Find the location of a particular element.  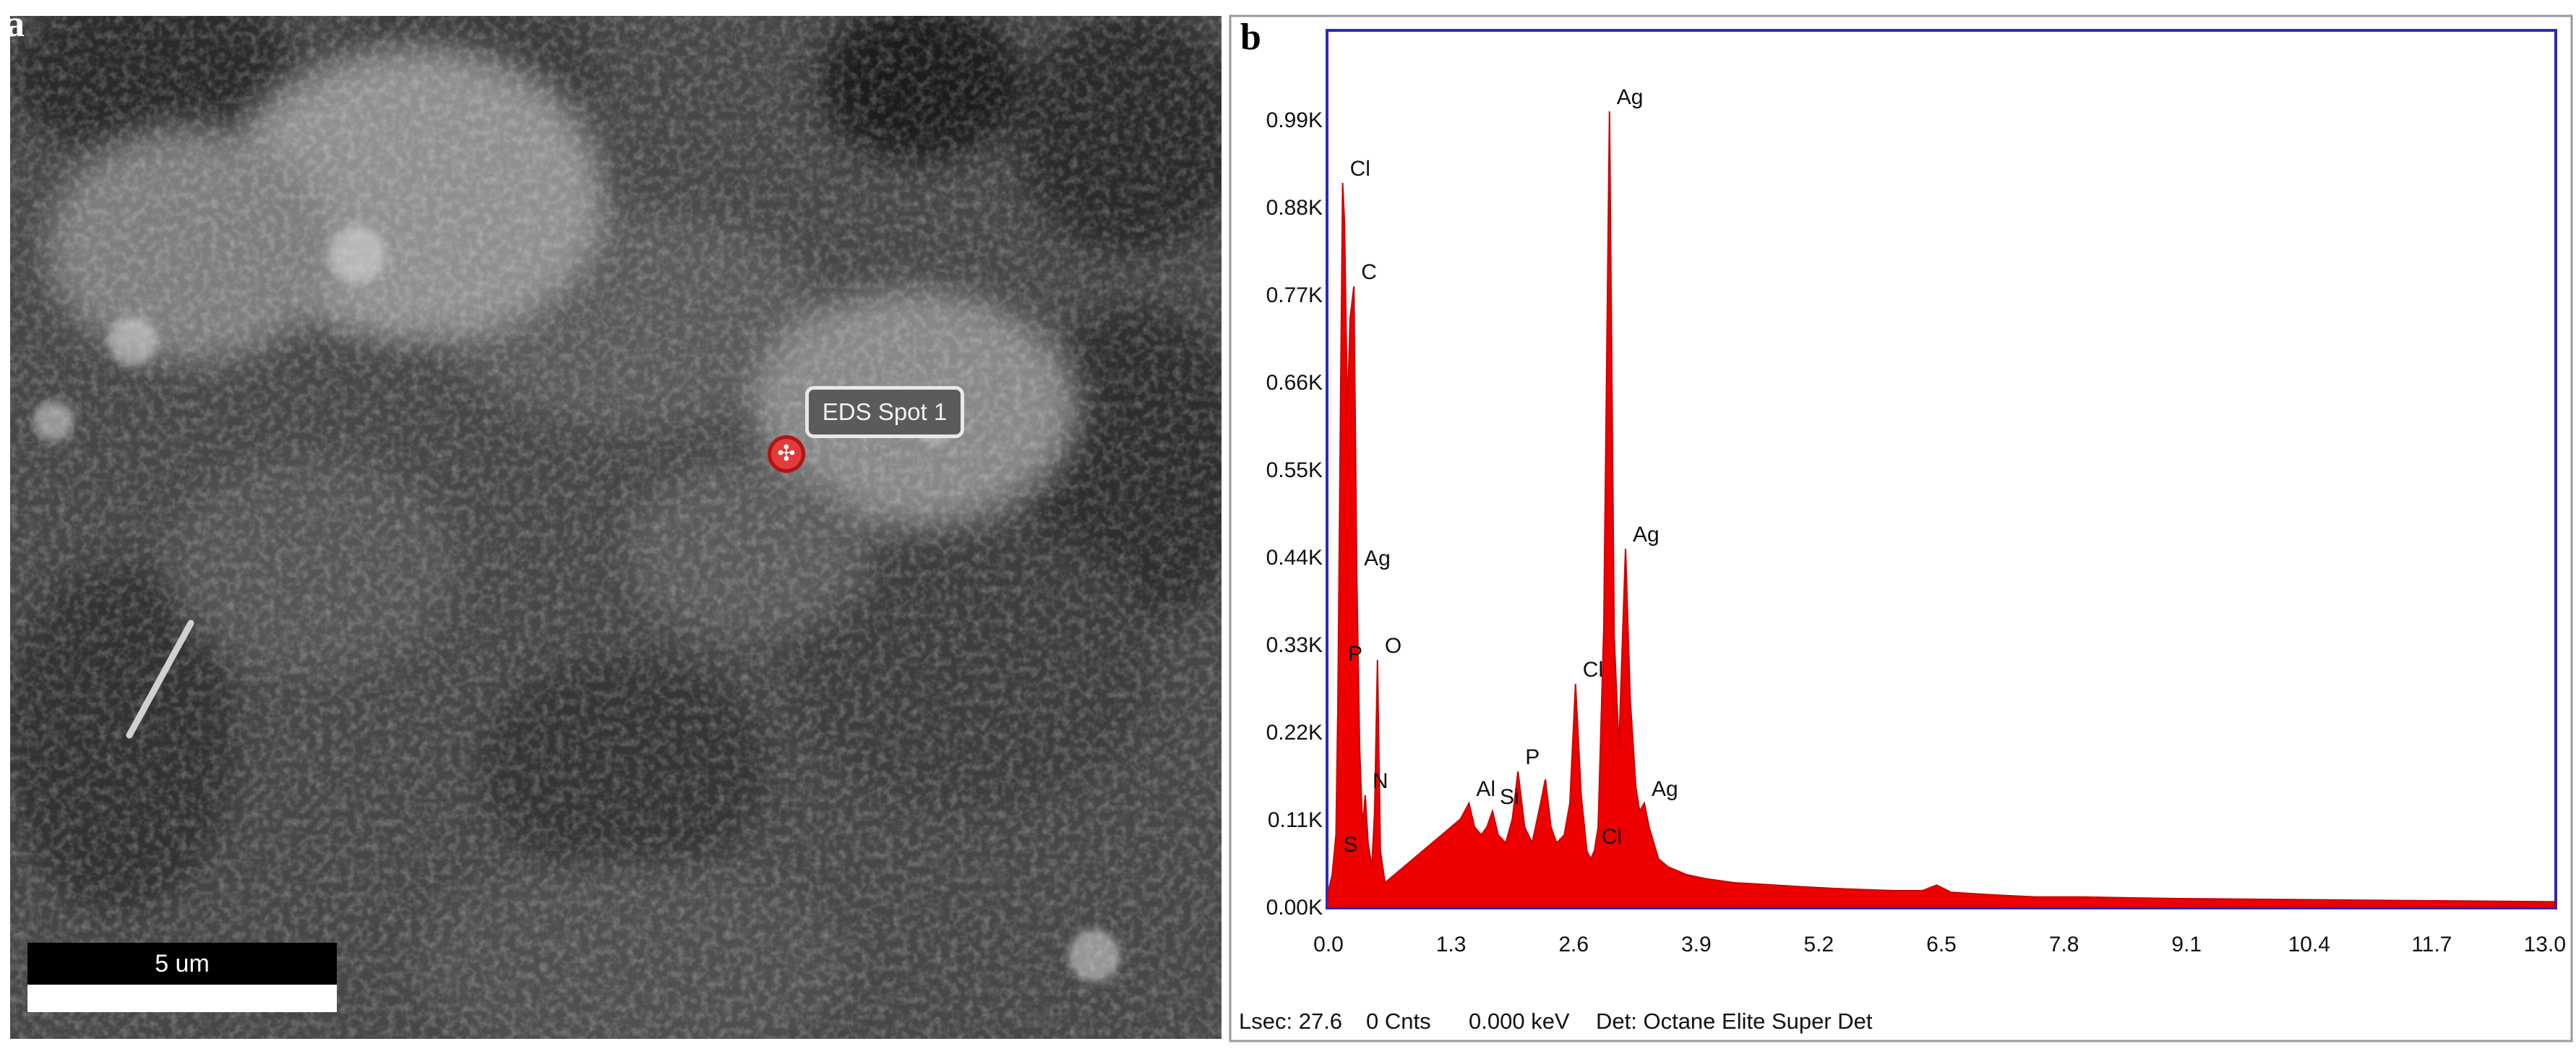

x-axis: 0.0 1.3 2.6 3.9 5.2 6.5 7.8 9.1 10.4 11.7 13.0 is located at coordinates (1940, 944).